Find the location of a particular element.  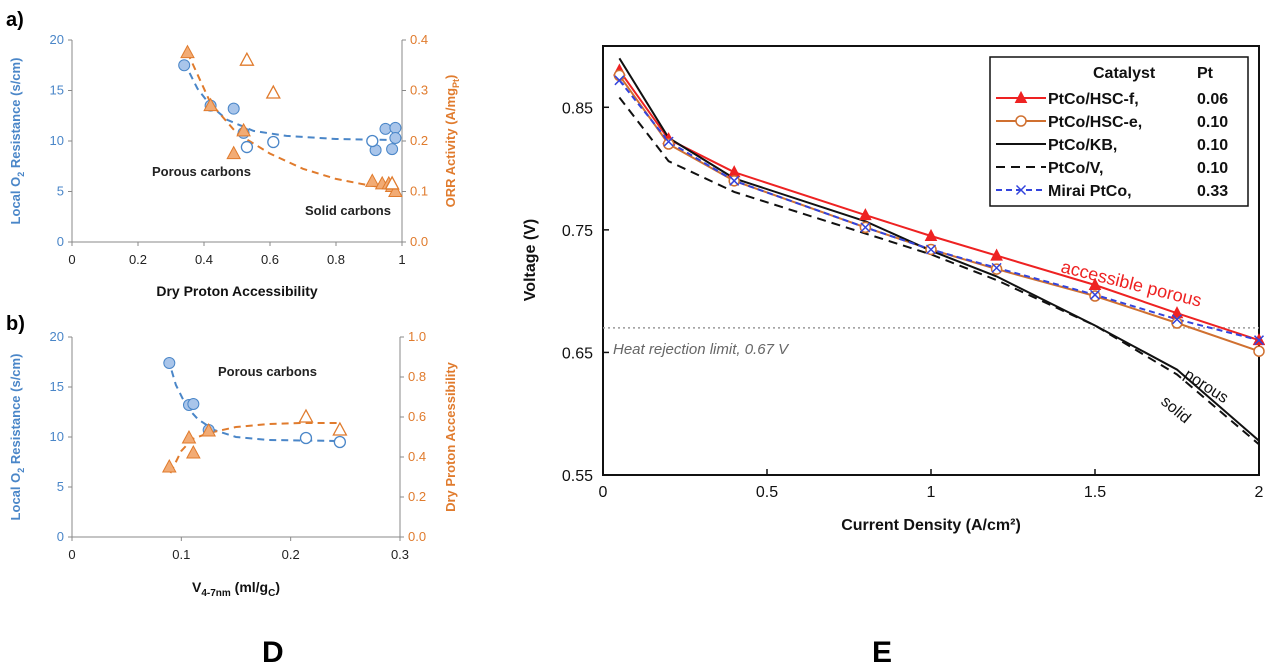

a-x-tick-1: 0.2 is located at coordinates (138, 259).